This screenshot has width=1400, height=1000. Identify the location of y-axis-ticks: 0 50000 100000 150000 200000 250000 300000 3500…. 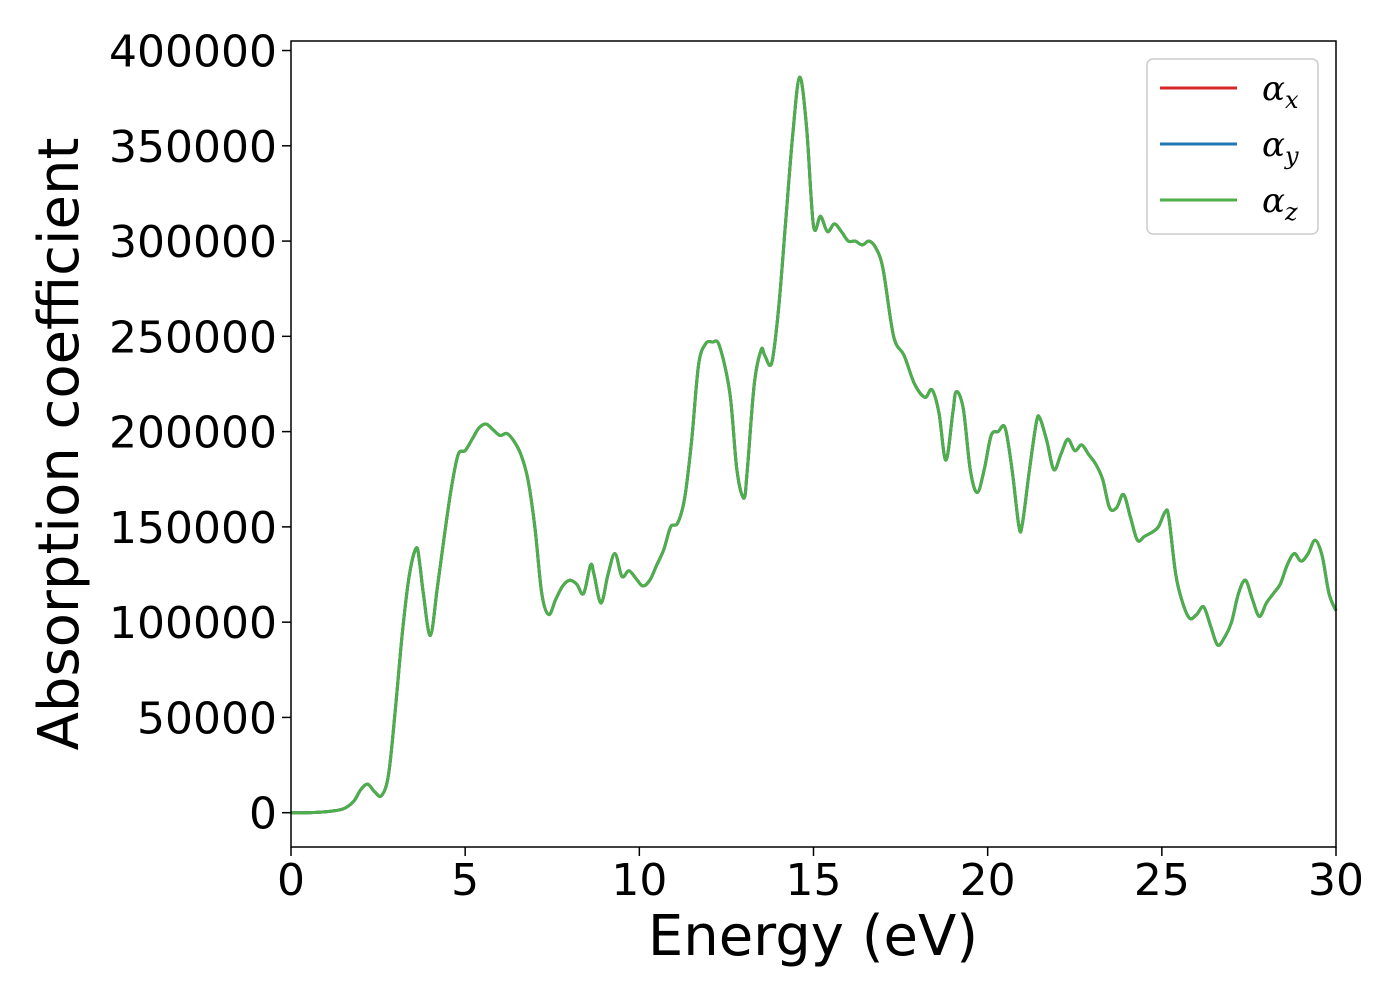
(200, 433).